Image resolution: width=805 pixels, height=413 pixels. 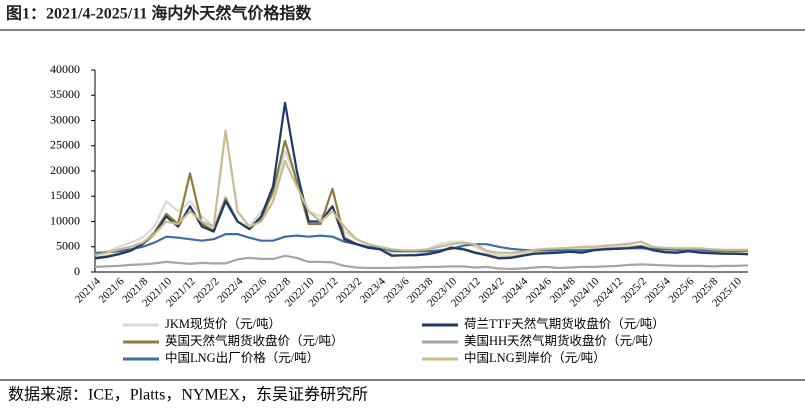 I want to click on x-tick-label: 2021/6, so click(x=112, y=290).